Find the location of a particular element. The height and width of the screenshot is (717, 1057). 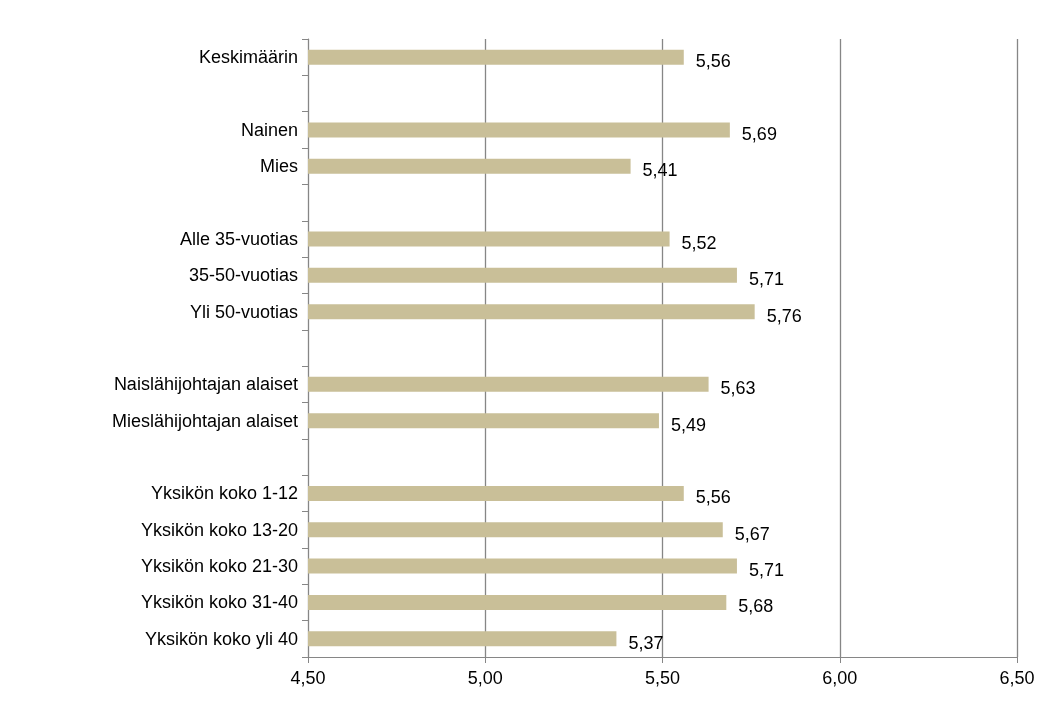

x-tick-label: 5,00 is located at coordinates (485, 678).